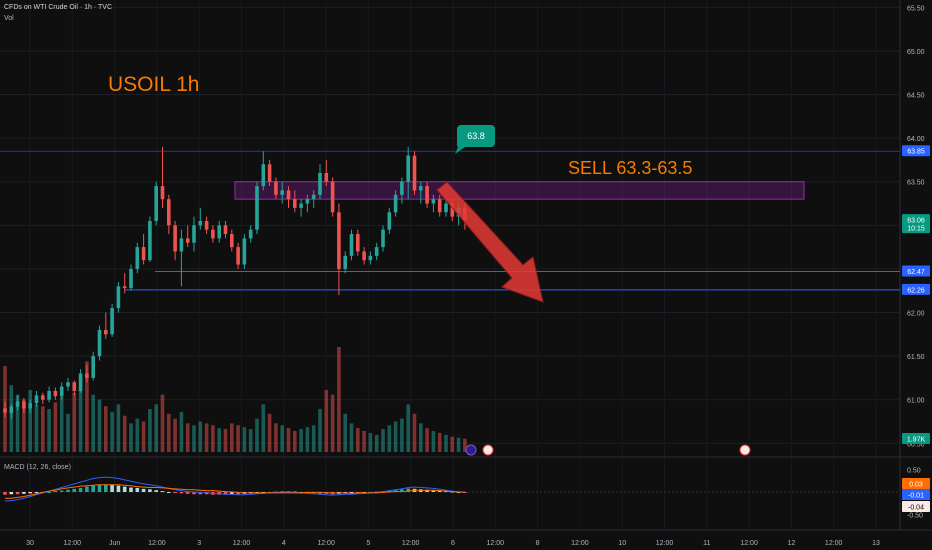 The height and width of the screenshot is (550, 932). What do you see at coordinates (792, 543) in the screenshot?
I see `x-tick-label: 12` at bounding box center [792, 543].